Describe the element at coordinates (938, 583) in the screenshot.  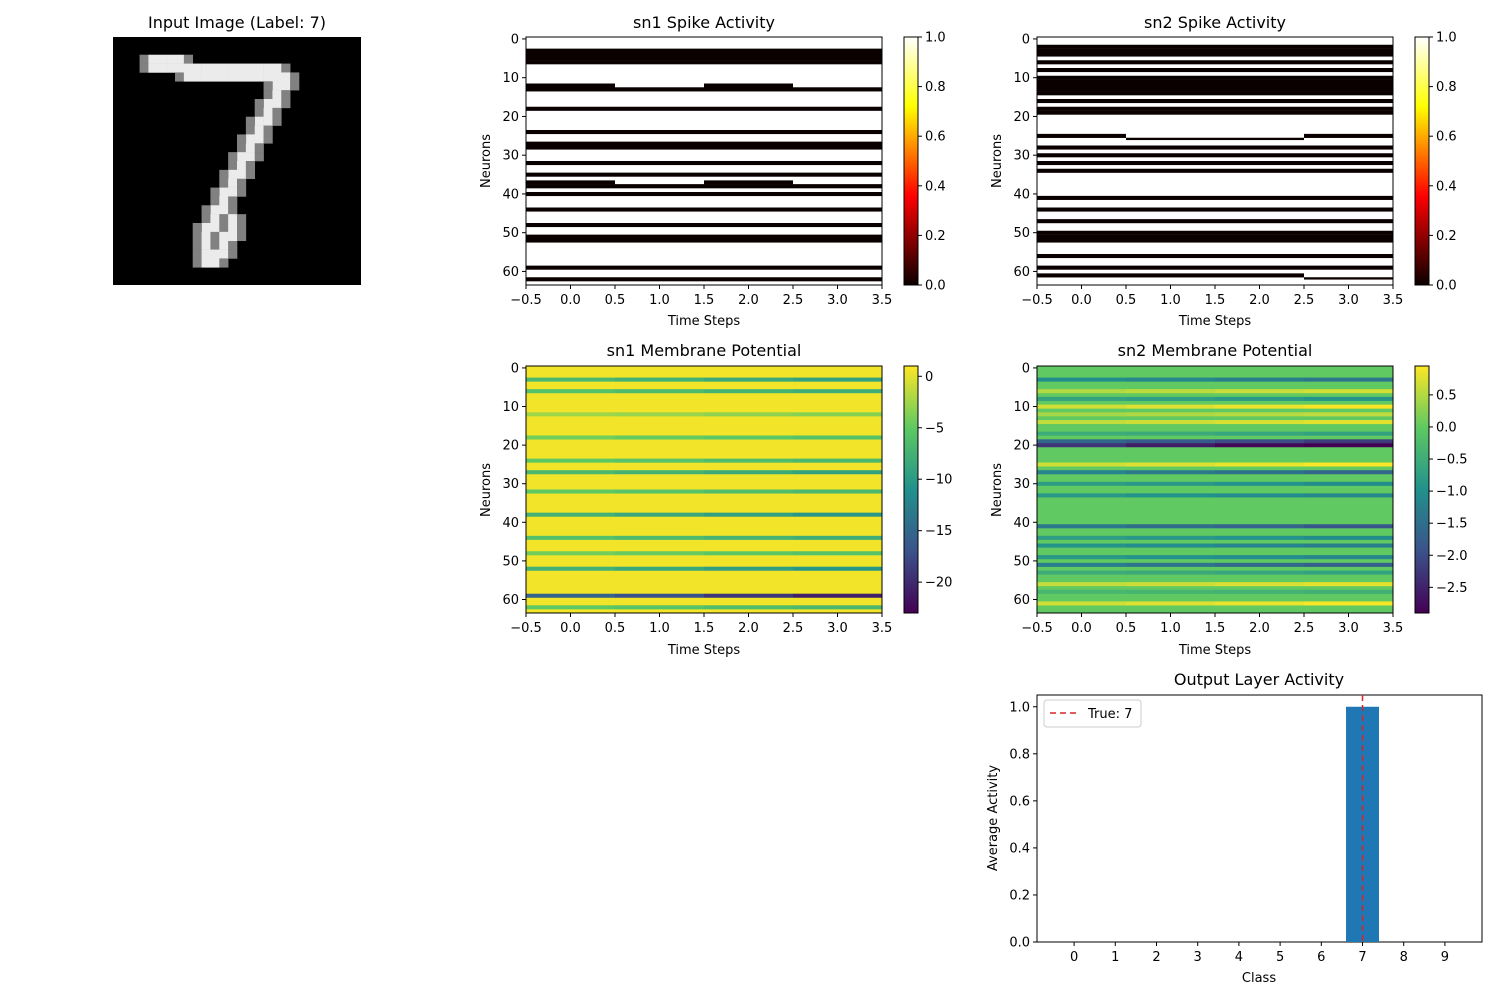
I see `colorbar-tick-label: −20` at that location.